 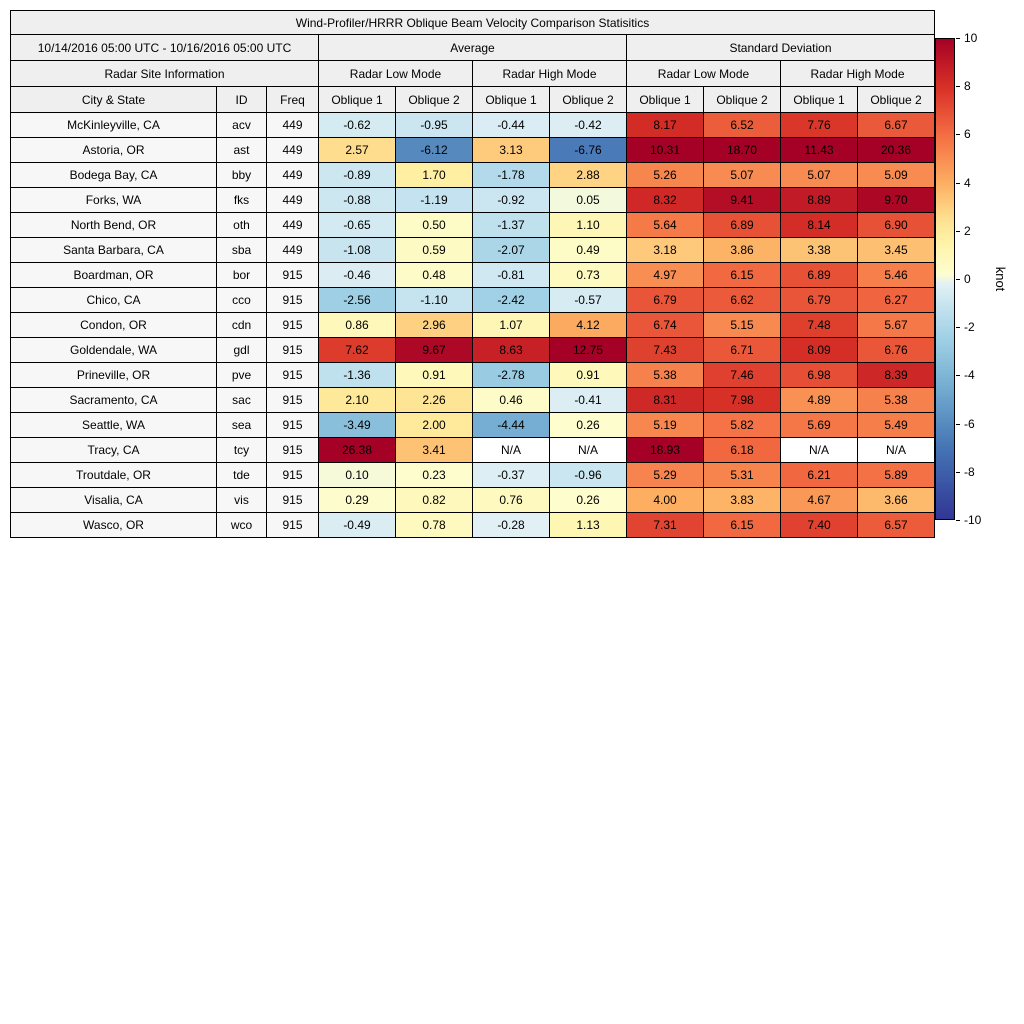 I want to click on city-state-cell: Santa Barbara, CA, so click(x=113, y=250).